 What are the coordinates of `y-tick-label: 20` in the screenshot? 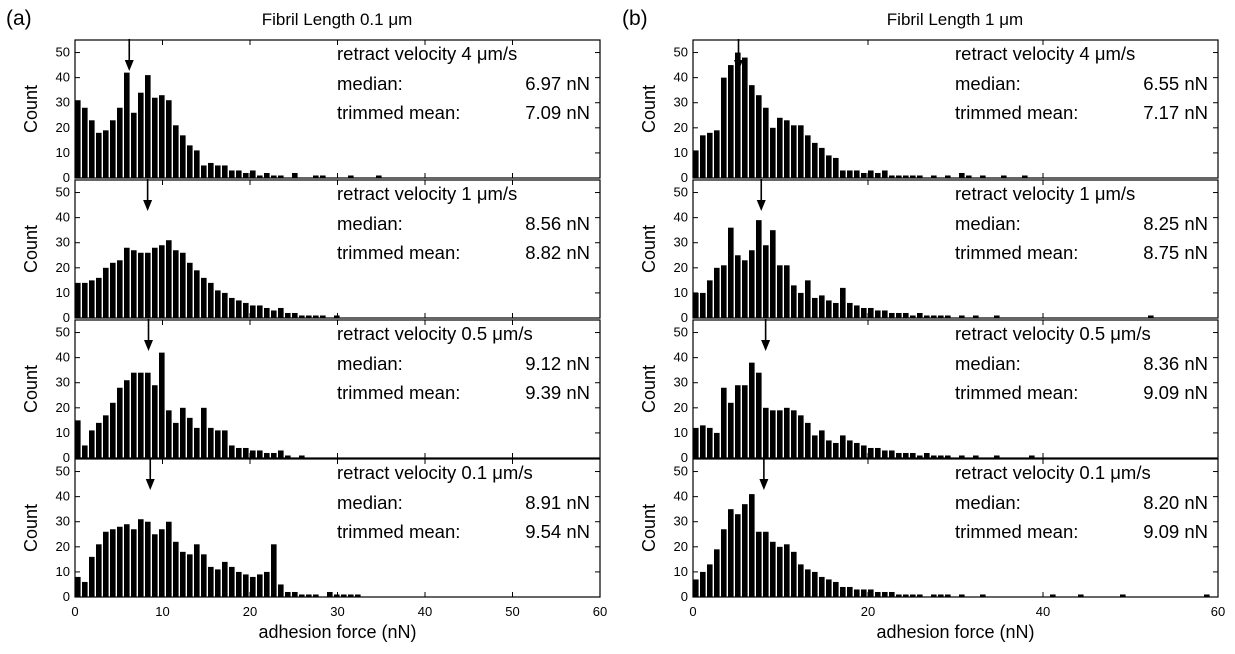 It's located at (63, 127).